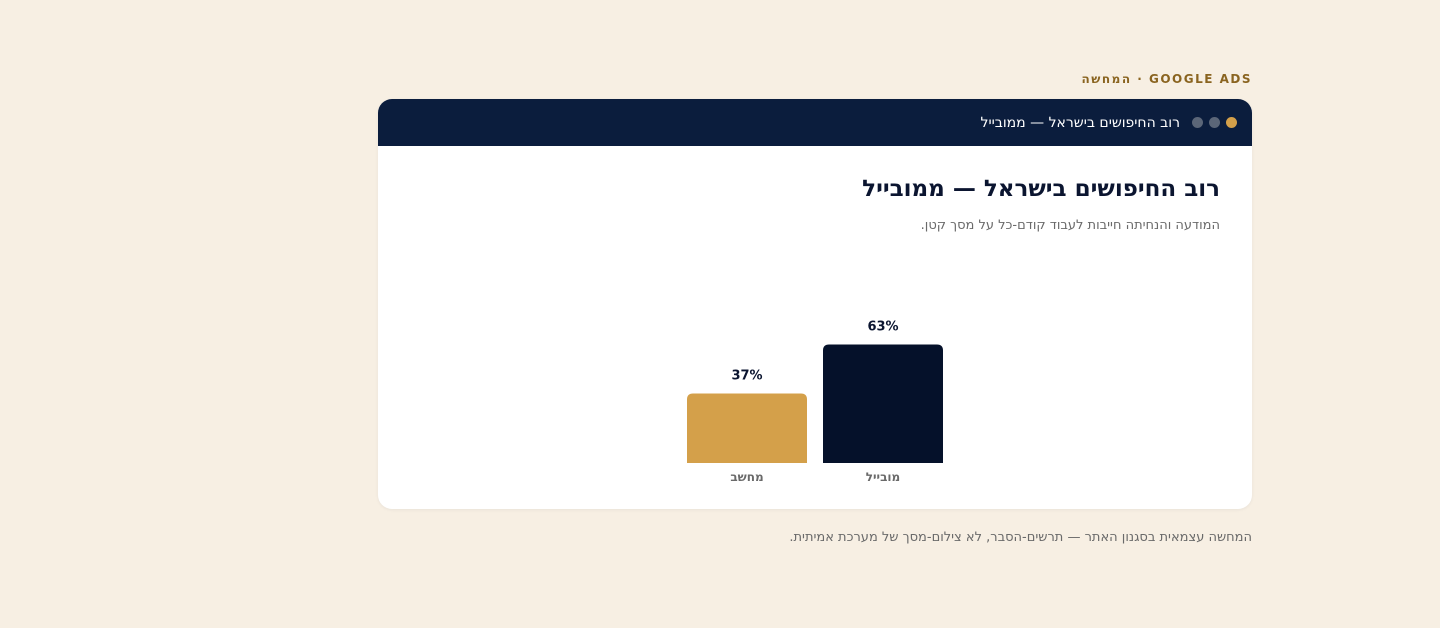  Describe the element at coordinates (882, 327) in the screenshot. I see `bar-value-label: 63%` at that location.